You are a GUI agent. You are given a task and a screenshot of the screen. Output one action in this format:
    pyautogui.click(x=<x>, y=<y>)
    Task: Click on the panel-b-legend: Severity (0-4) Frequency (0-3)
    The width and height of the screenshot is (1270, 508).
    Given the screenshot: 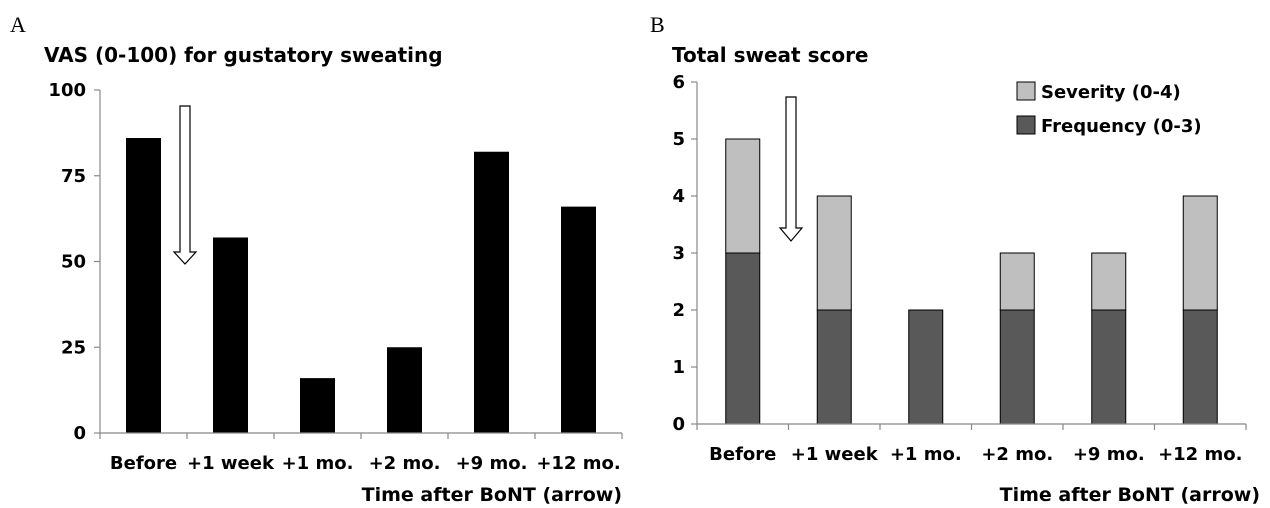 What is the action you would take?
    pyautogui.click(x=1109, y=109)
    